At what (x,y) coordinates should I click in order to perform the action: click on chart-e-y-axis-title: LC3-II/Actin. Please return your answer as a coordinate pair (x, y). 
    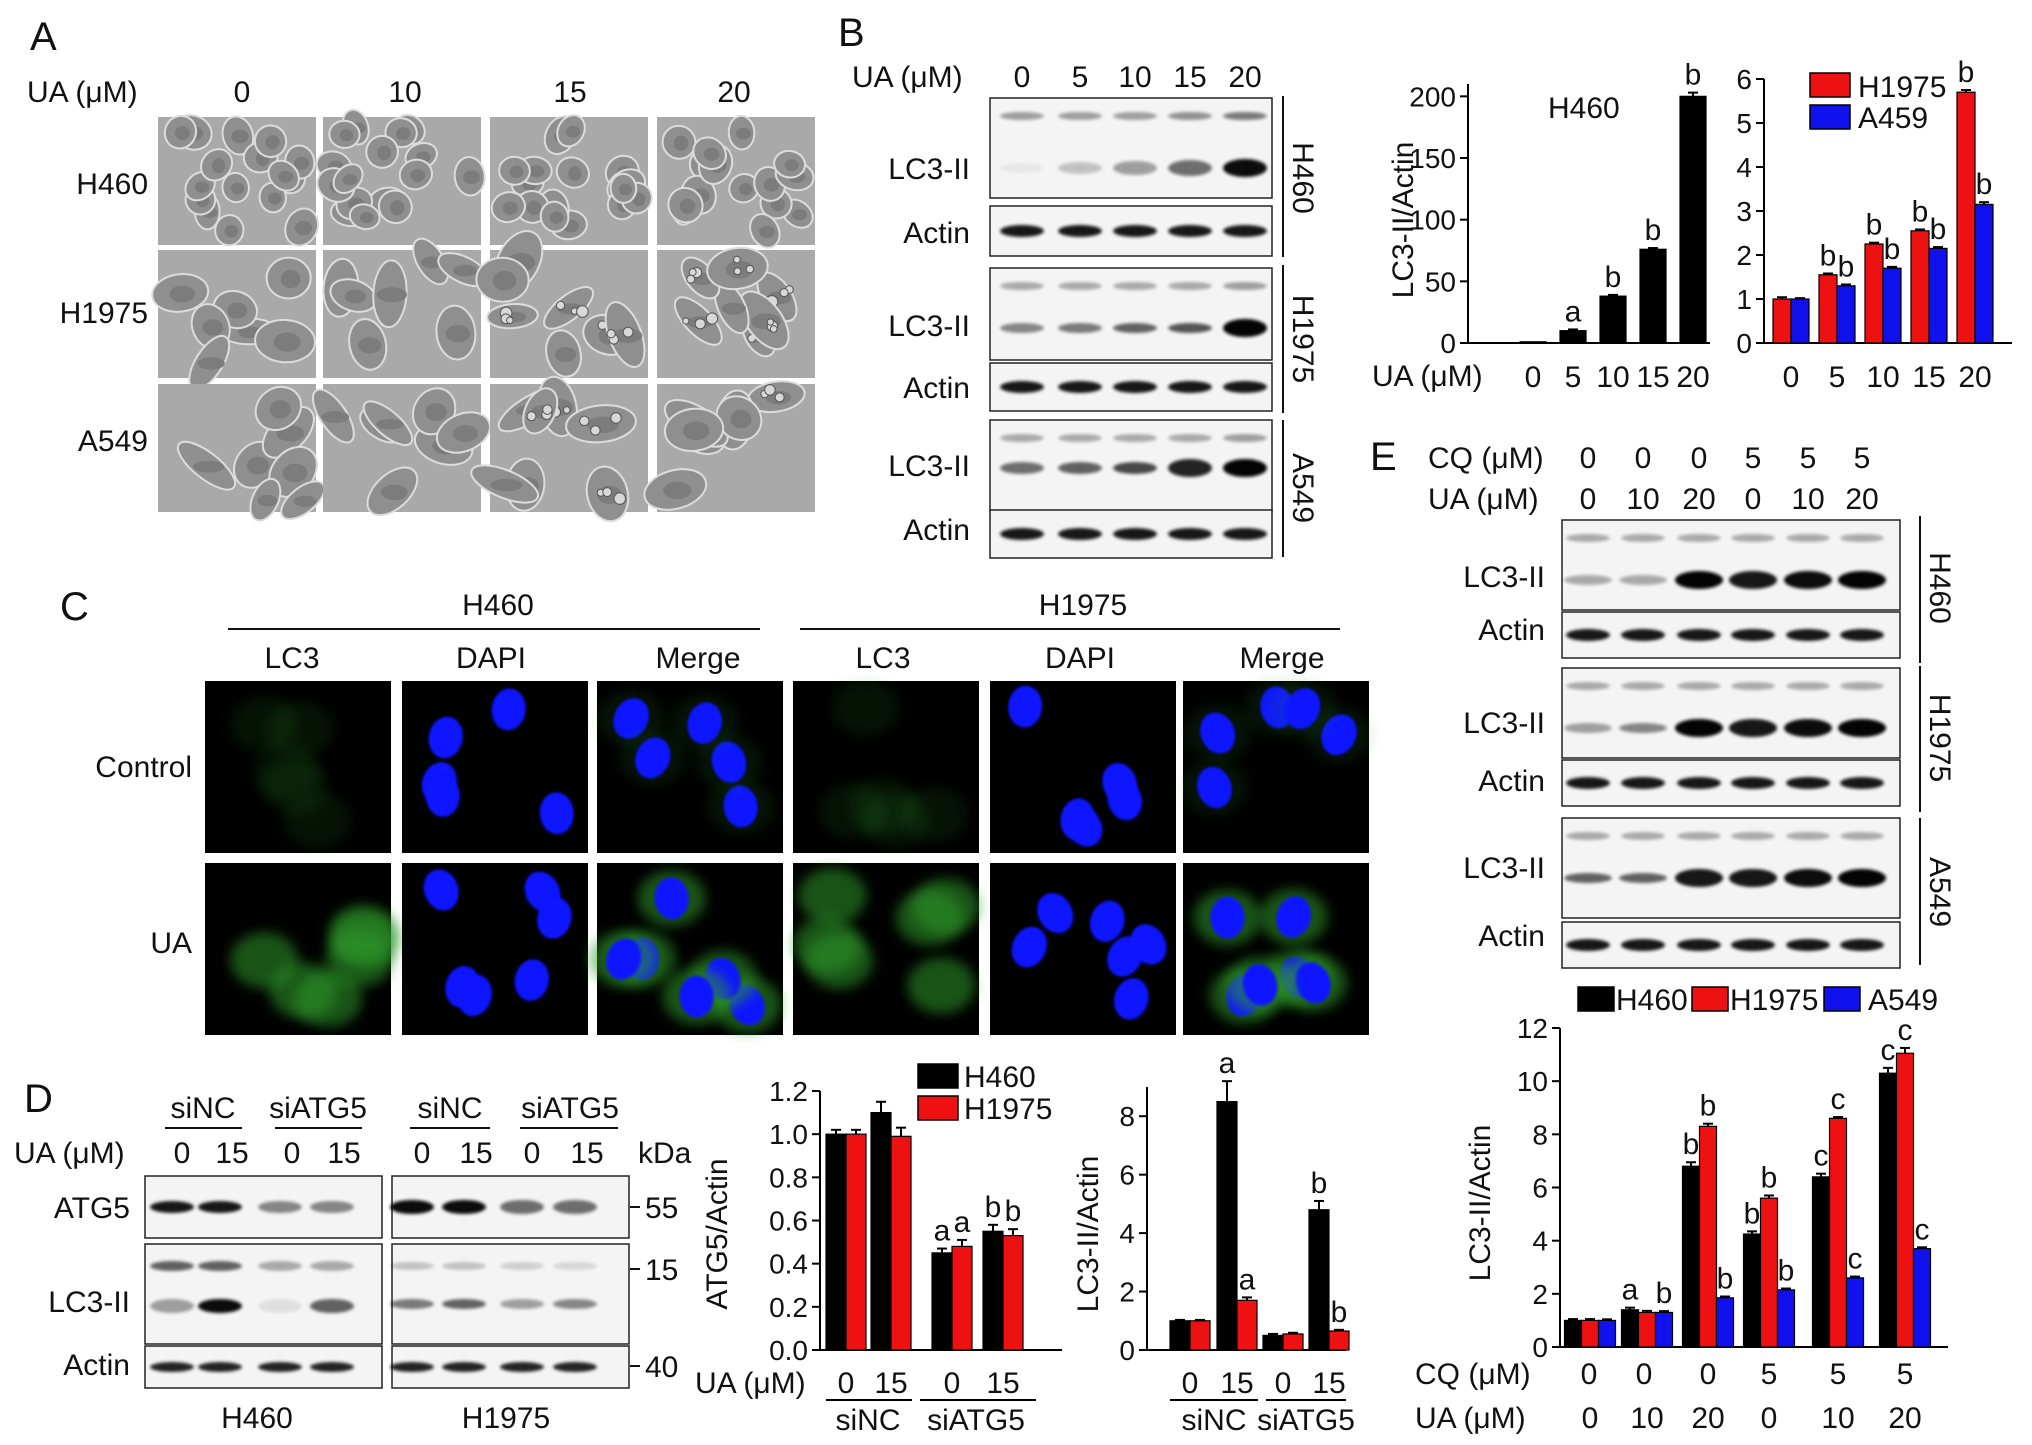
    Looking at the image, I should click on (1480, 1203).